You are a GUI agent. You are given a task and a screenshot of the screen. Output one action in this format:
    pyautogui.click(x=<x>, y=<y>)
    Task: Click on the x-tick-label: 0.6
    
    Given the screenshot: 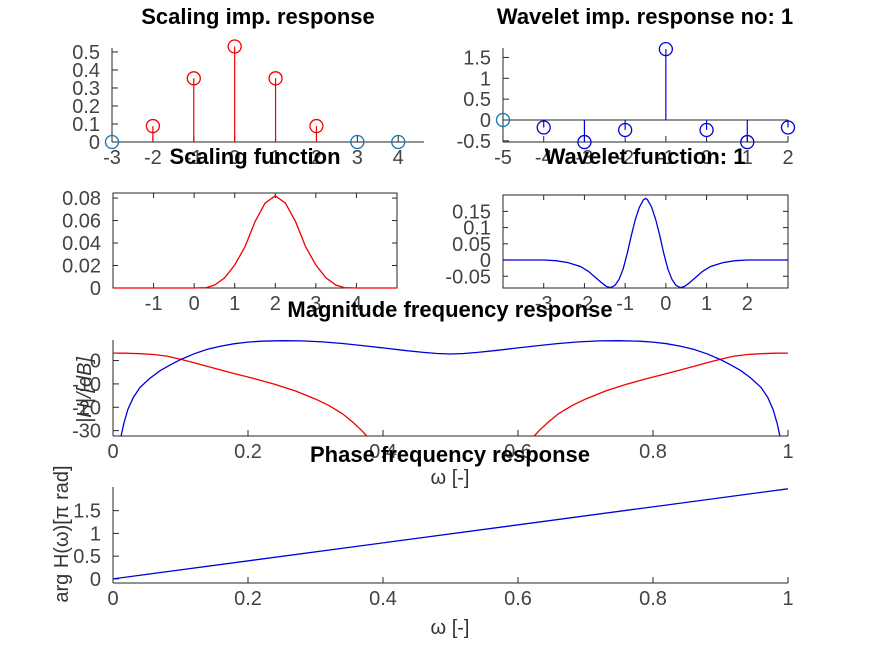 What is the action you would take?
    pyautogui.click(x=518, y=452)
    